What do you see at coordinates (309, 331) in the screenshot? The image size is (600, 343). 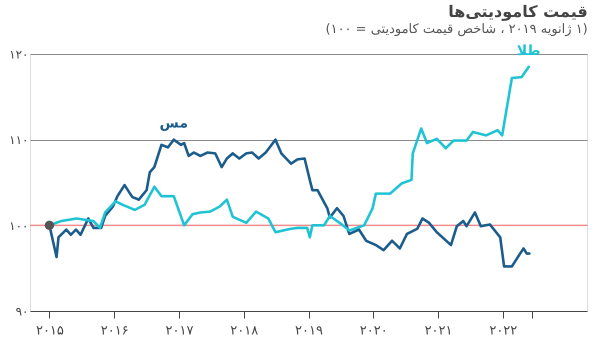 I see `x-tick-label: ۲۰۱۹` at bounding box center [309, 331].